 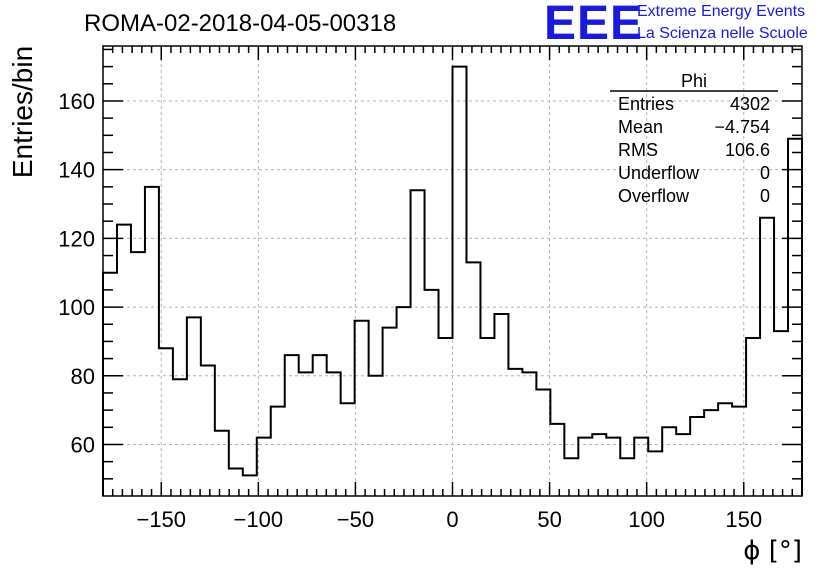 I want to click on stats-value: −4.754, so click(x=742, y=127).